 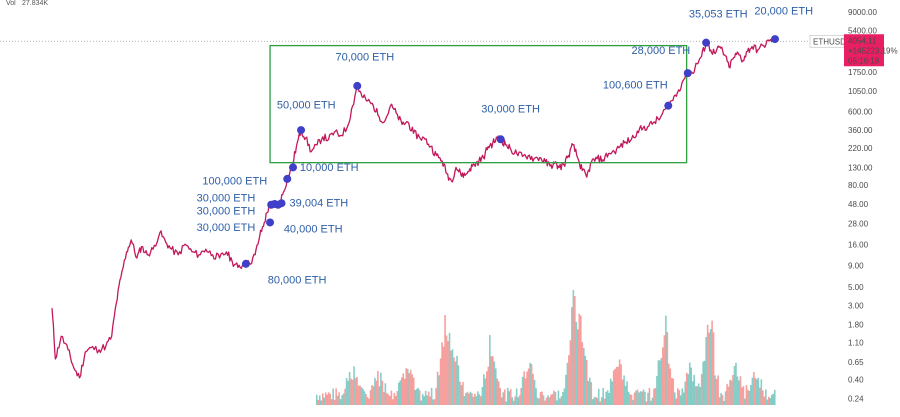 What do you see at coordinates (856, 342) in the screenshot?
I see `y-tick-label: 1.10` at bounding box center [856, 342].